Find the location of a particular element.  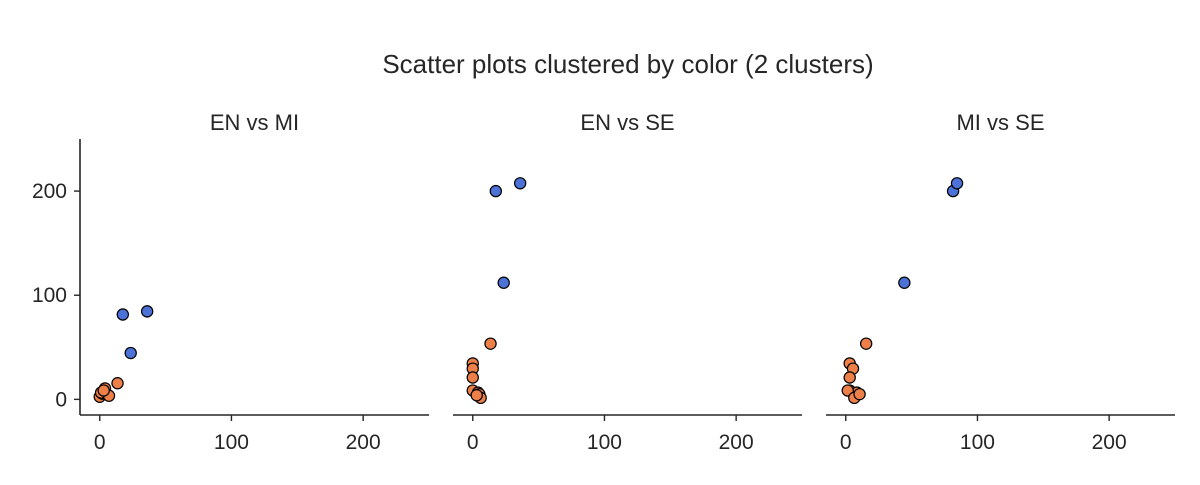

y-tick-label: 100 is located at coordinates (49, 295).